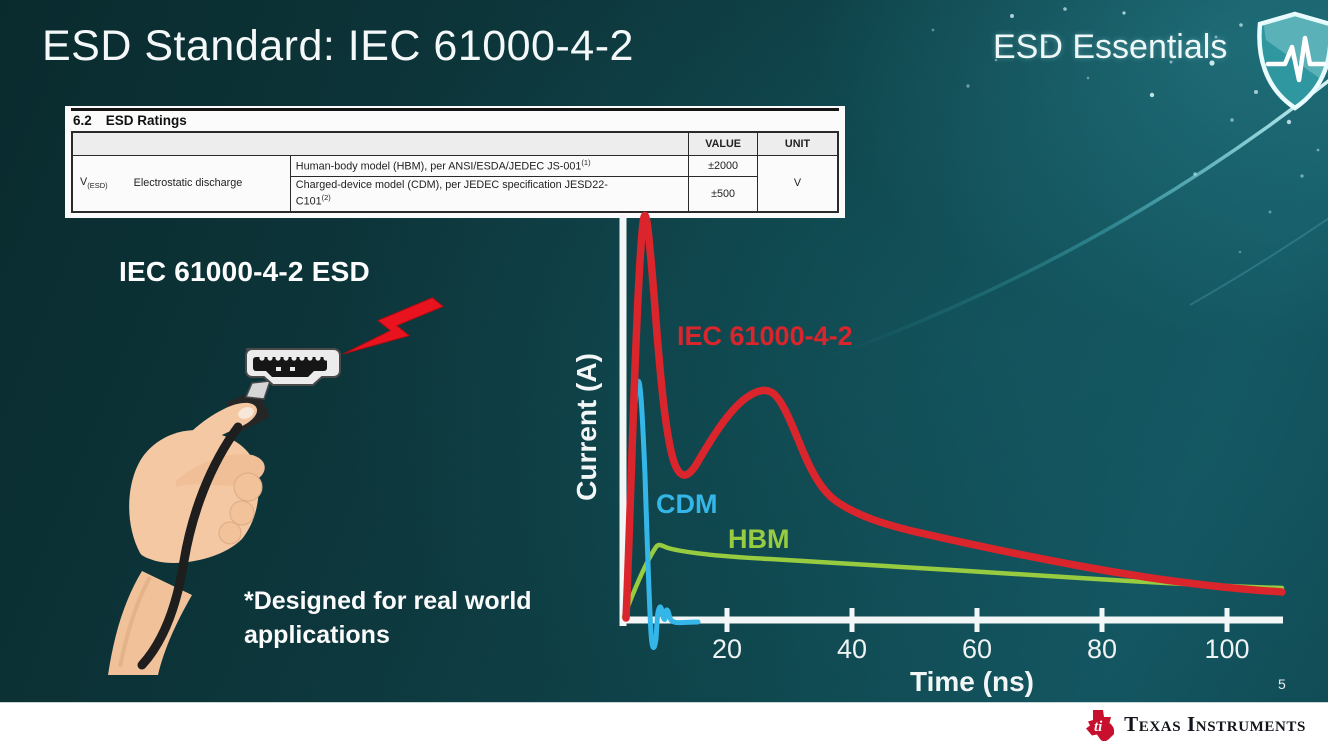  What do you see at coordinates (244, 271) in the screenshot?
I see `left-graphic-caption: IEC 61000-4-2 ESD` at bounding box center [244, 271].